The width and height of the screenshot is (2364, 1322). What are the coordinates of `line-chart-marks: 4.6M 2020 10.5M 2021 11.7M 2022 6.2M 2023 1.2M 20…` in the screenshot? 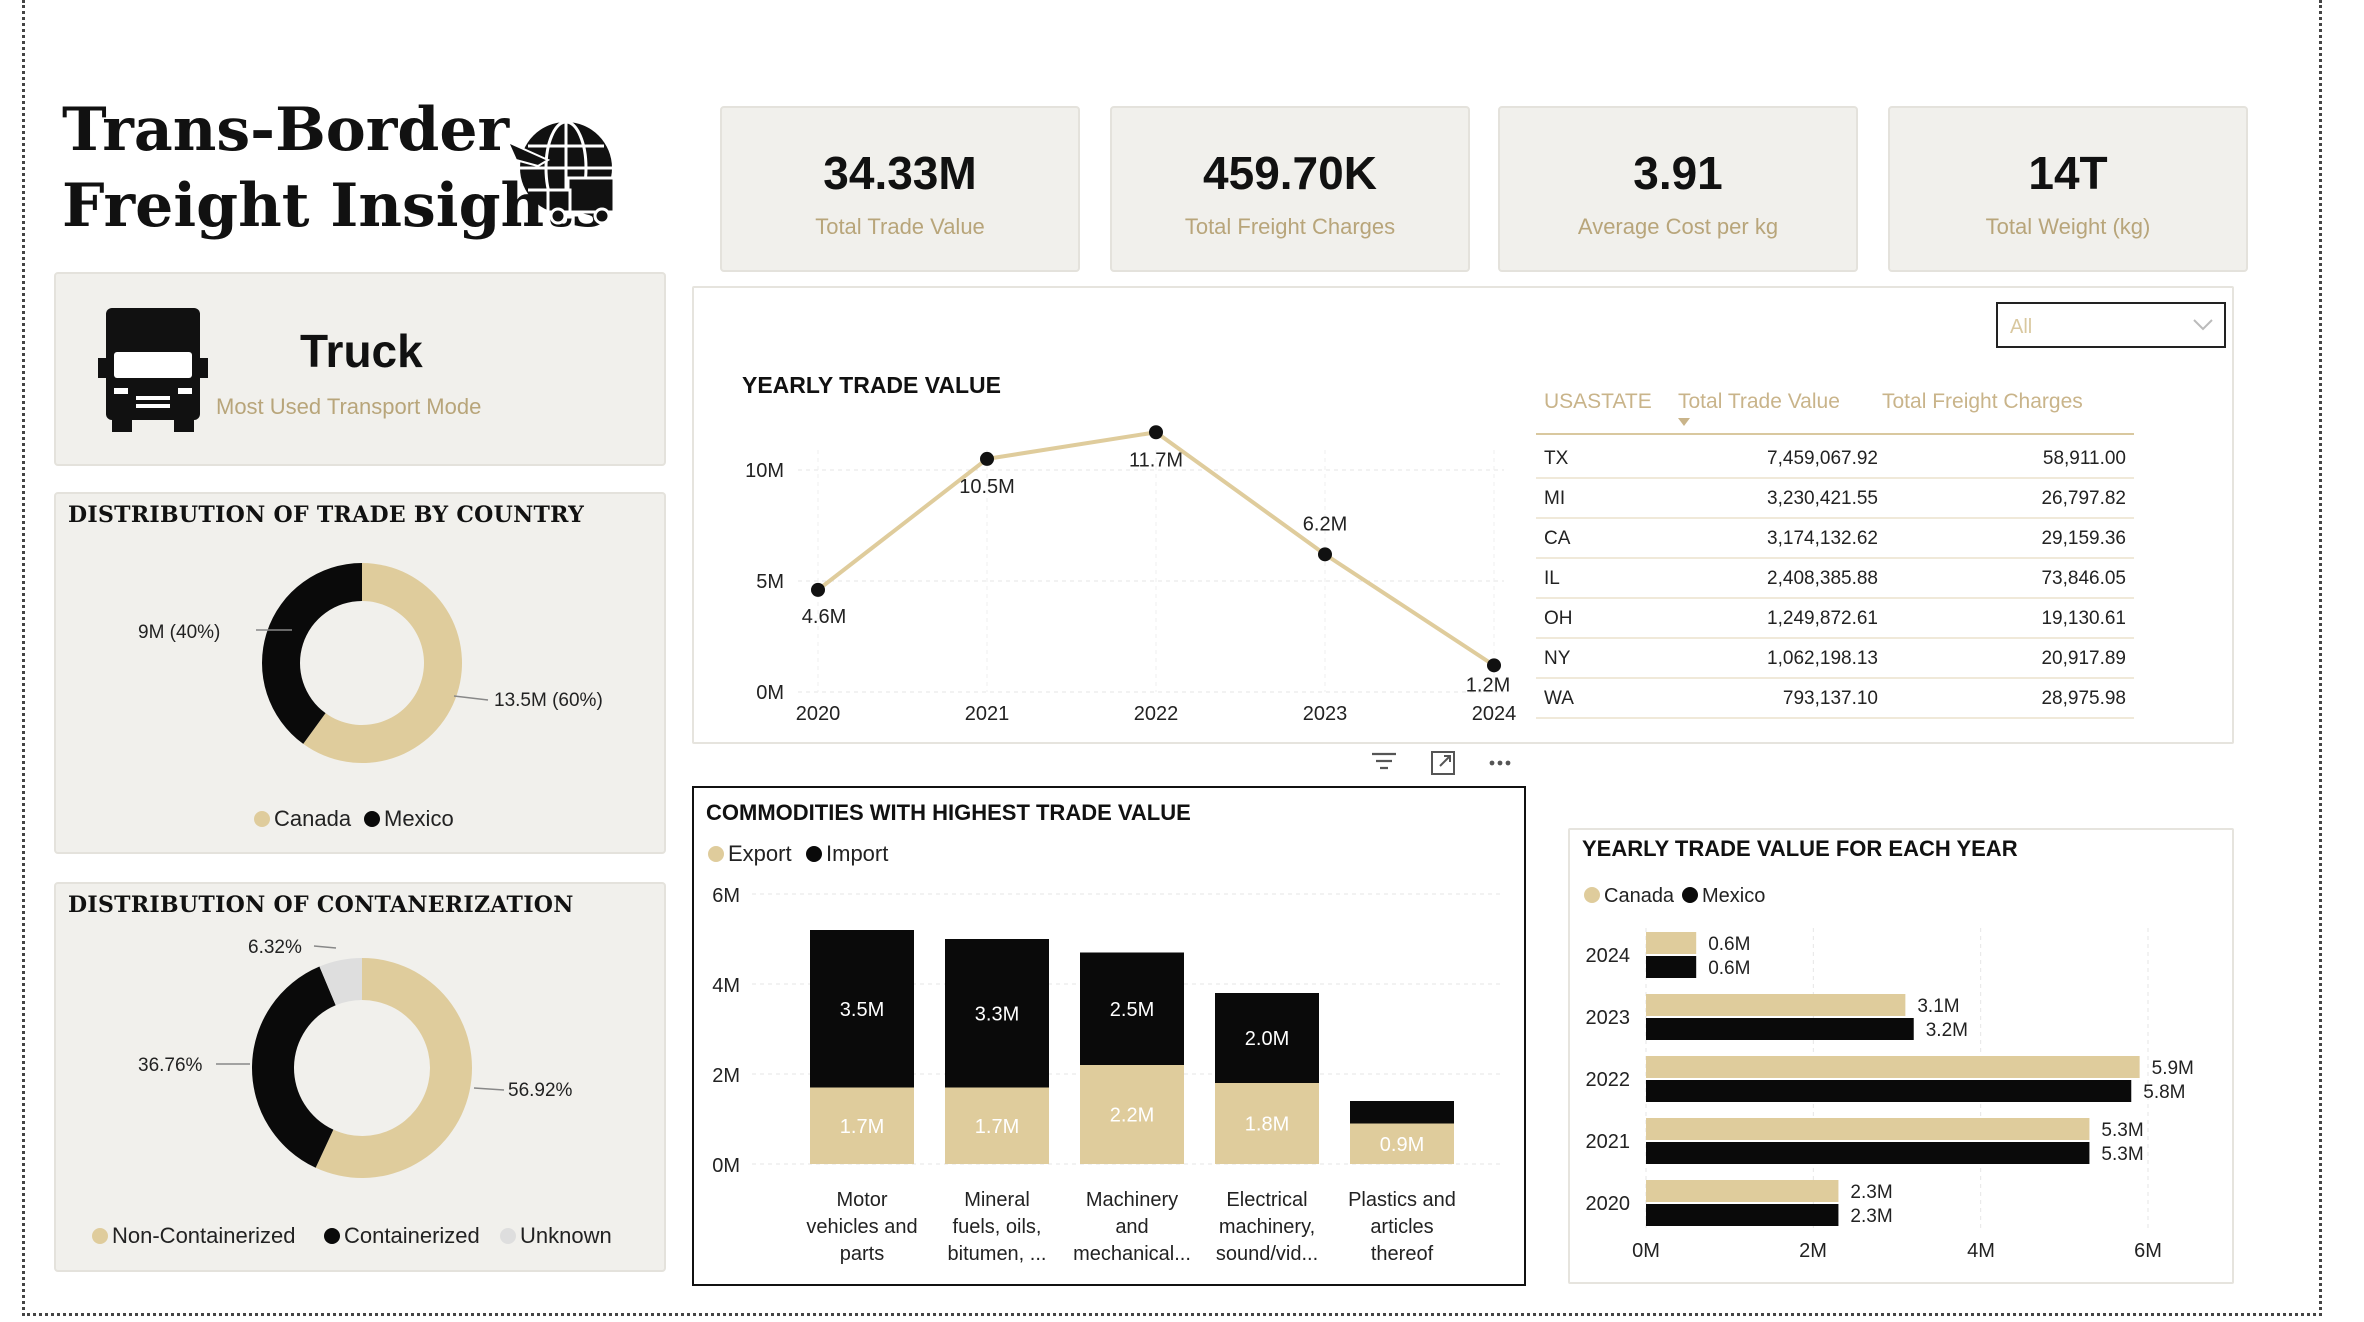 It's located at (1156, 575).